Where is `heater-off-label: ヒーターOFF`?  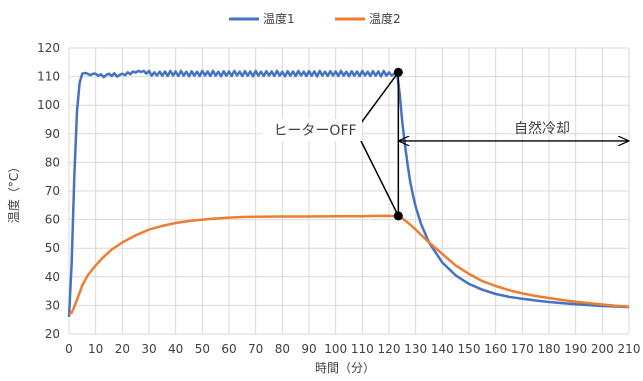
heater-off-label: ヒーターOFF is located at coordinates (314, 131).